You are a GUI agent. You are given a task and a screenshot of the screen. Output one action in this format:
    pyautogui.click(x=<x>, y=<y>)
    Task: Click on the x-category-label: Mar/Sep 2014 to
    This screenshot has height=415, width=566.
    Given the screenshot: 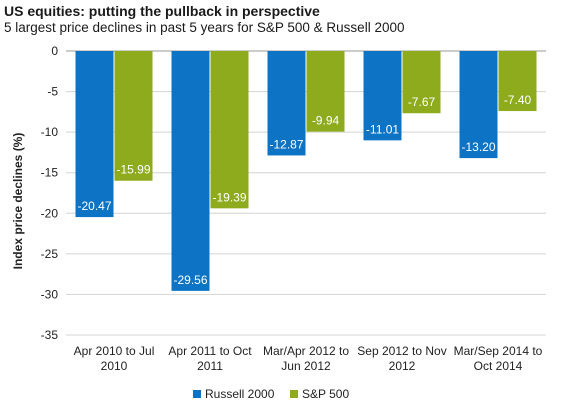 What is the action you would take?
    pyautogui.click(x=498, y=351)
    